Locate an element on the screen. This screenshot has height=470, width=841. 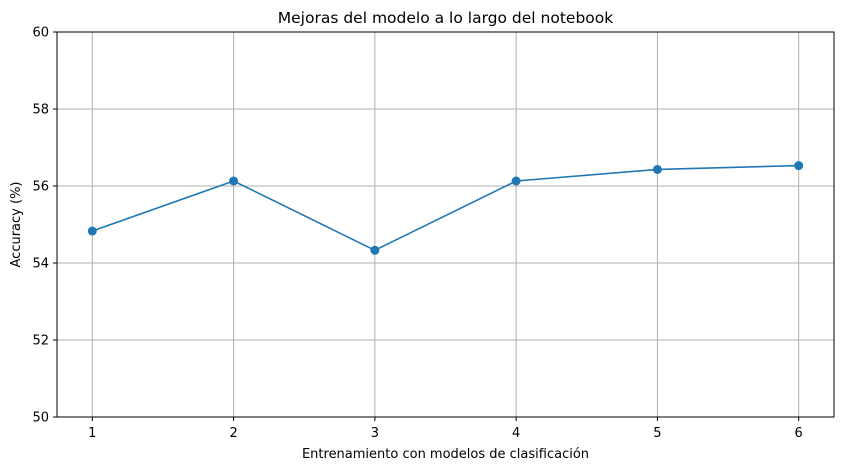
y-tick-label: 54 is located at coordinates (40, 264).